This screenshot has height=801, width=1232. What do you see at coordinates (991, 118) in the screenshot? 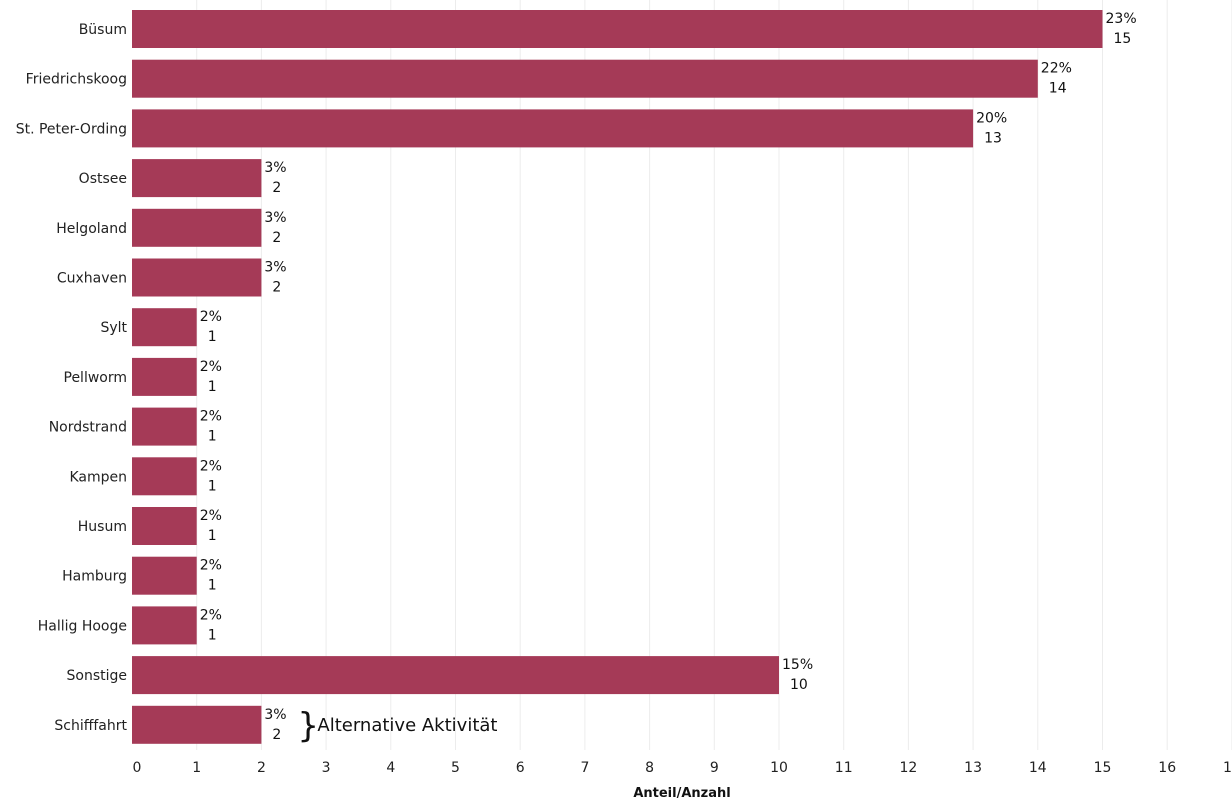
I see `percent-label-2: 20%` at bounding box center [991, 118].